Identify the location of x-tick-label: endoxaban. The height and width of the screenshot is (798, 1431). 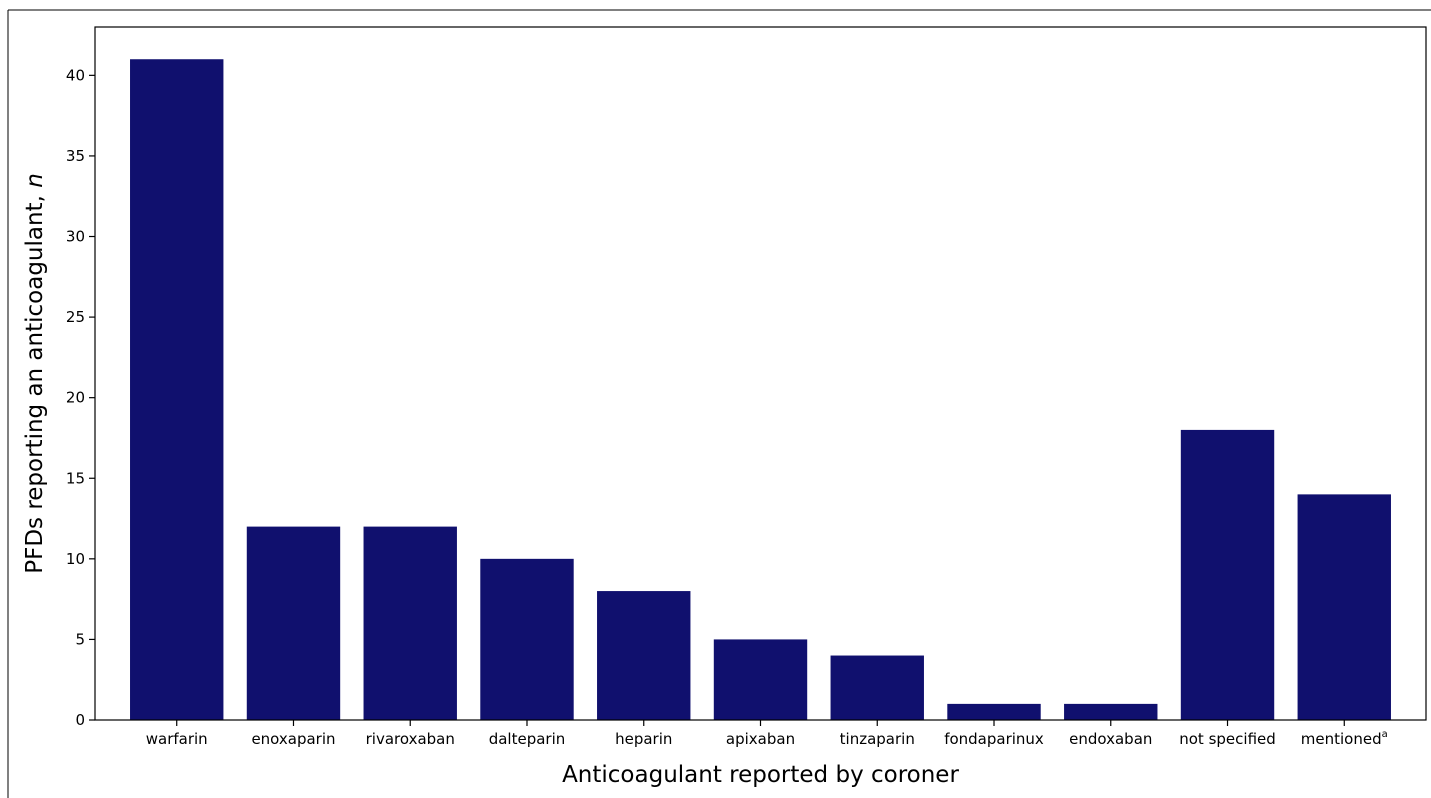
(1110, 739).